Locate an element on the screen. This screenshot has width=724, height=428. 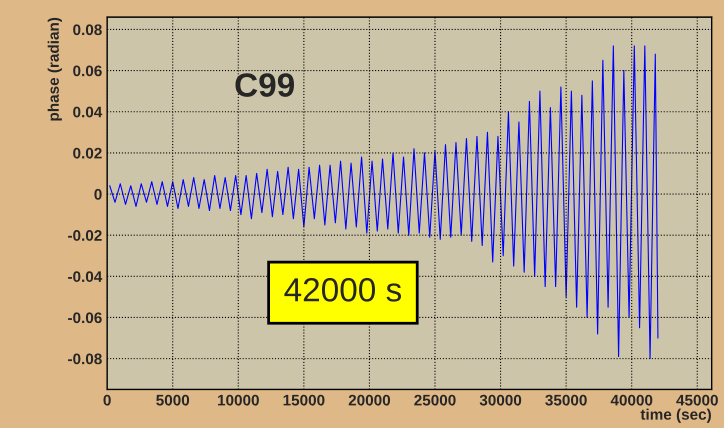
x-tick-label: 20000 is located at coordinates (369, 400).